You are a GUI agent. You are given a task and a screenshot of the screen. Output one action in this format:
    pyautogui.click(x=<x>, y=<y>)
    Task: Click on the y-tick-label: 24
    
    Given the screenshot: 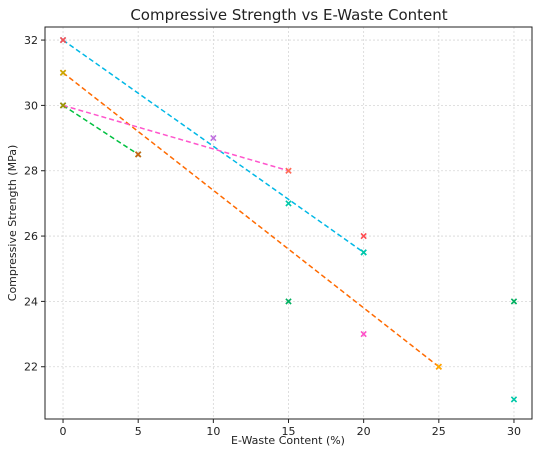 What is the action you would take?
    pyautogui.click(x=31, y=301)
    